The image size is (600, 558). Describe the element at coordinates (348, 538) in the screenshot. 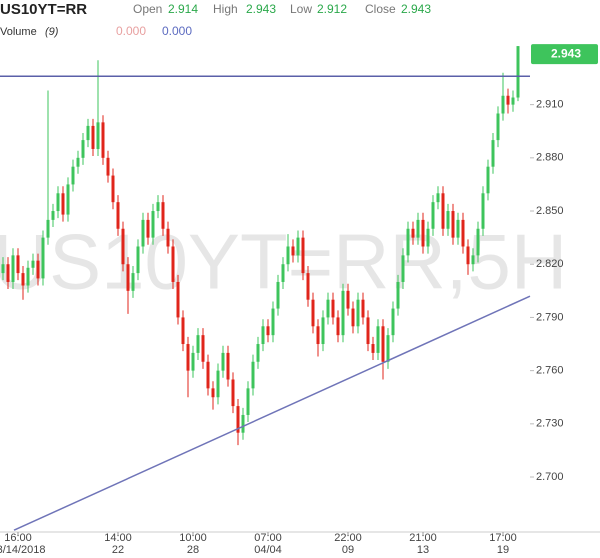

I see `x-tick-label: 22:00` at that location.